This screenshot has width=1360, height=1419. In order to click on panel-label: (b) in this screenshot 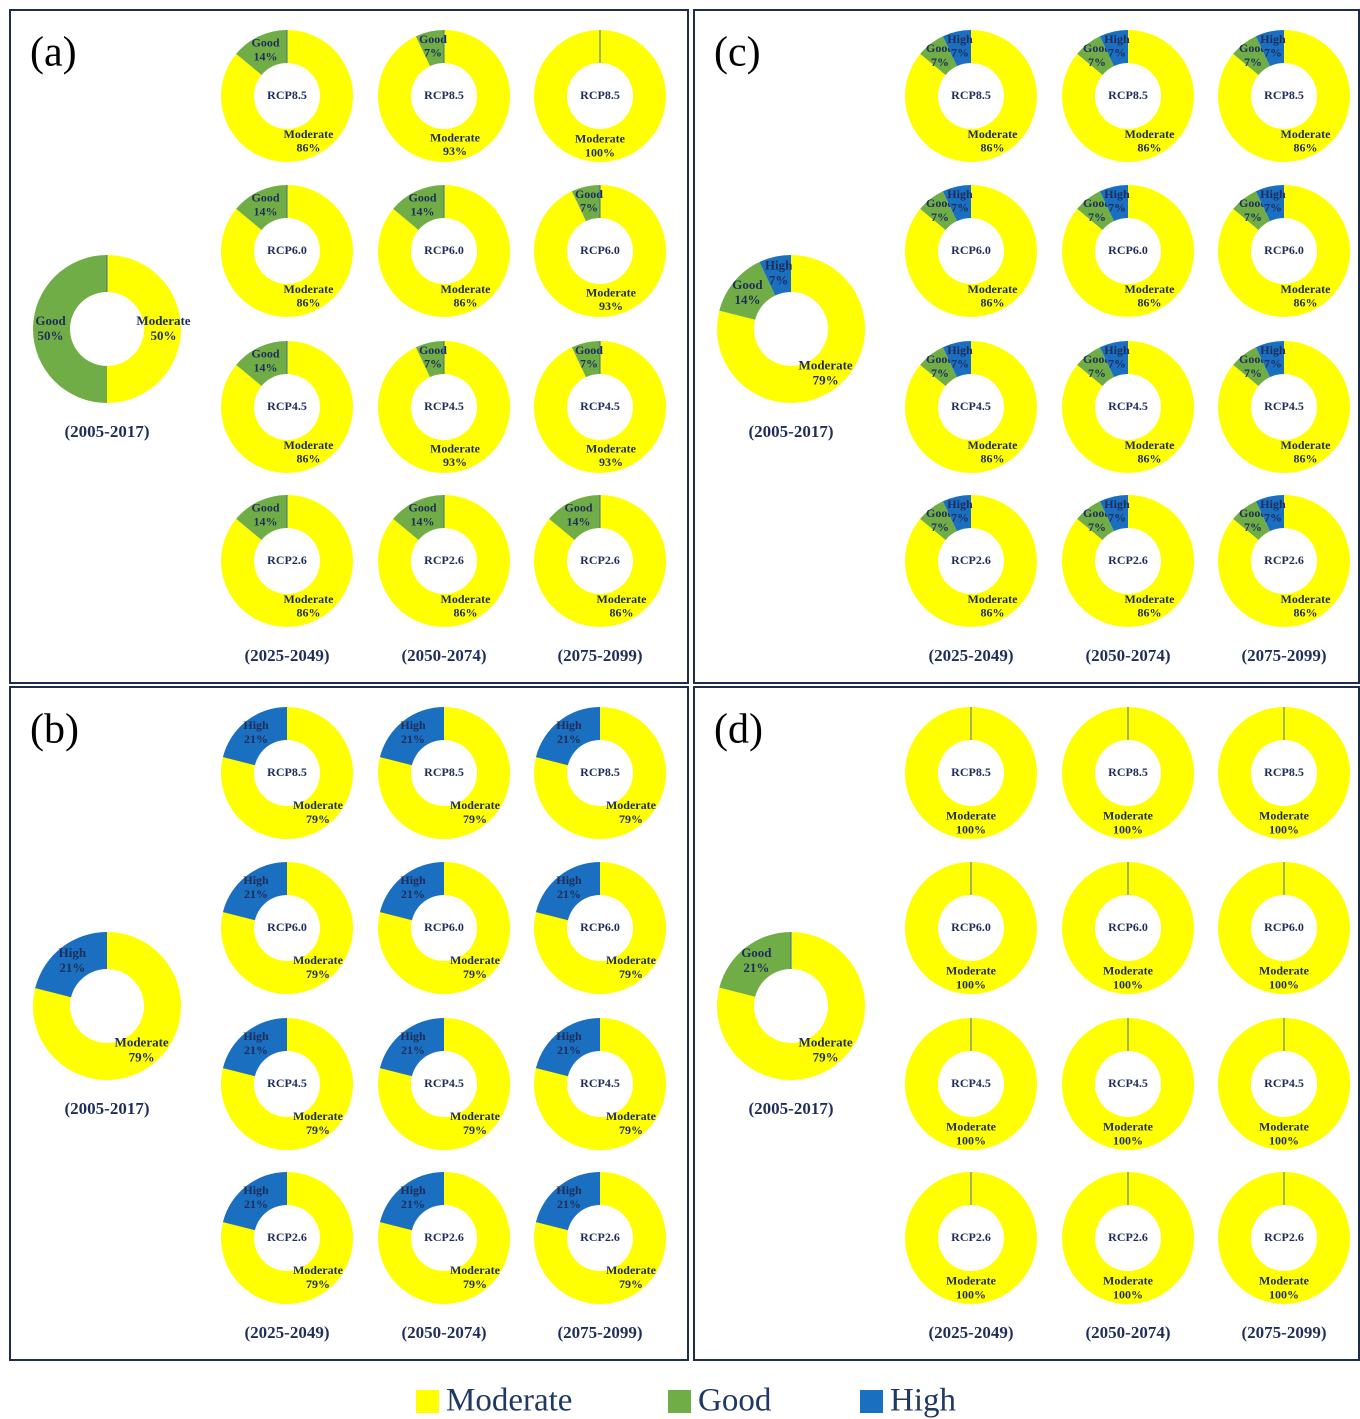, I will do `click(54, 730)`.